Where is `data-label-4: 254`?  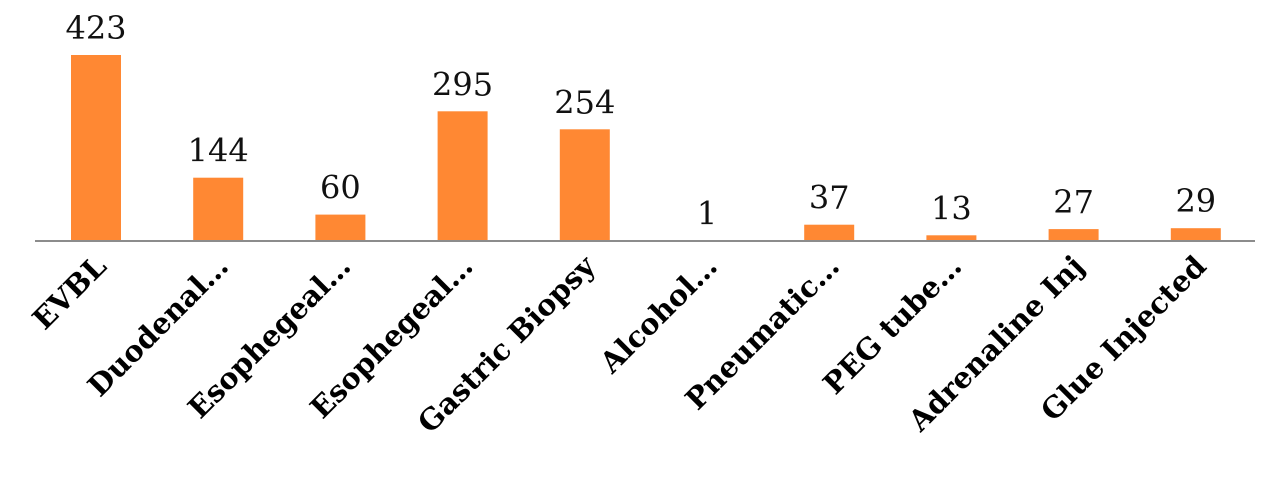
data-label-4: 254 is located at coordinates (584, 102).